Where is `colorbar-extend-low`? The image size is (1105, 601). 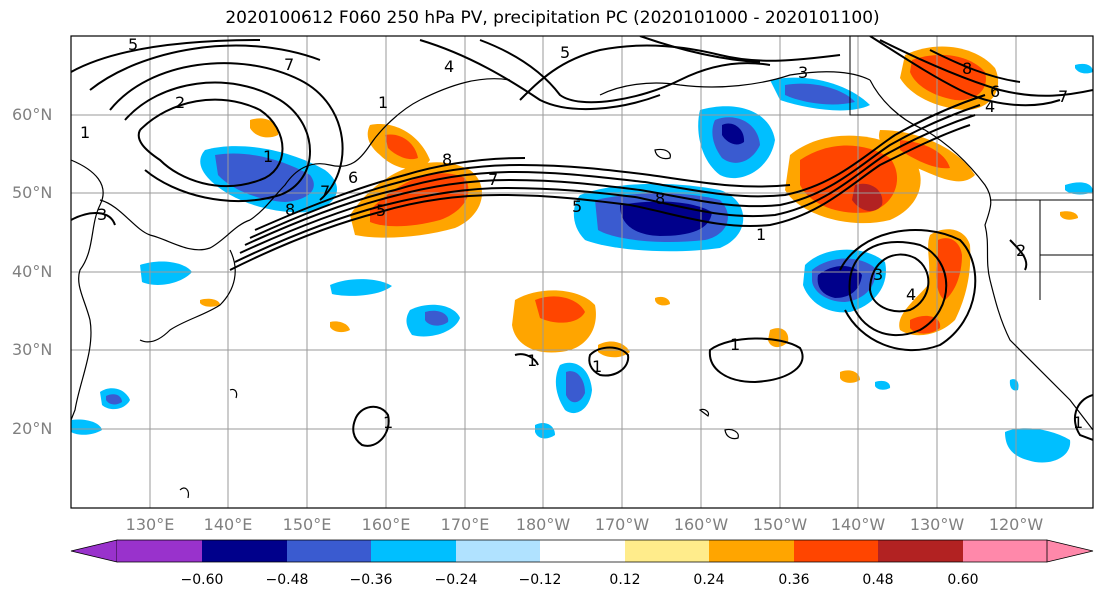 colorbar-extend-low is located at coordinates (94, 551).